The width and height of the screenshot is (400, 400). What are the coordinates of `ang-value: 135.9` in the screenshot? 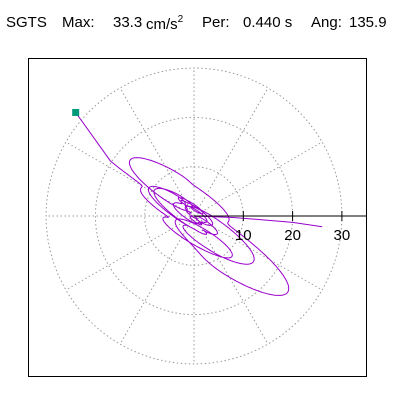 It's located at (368, 22).